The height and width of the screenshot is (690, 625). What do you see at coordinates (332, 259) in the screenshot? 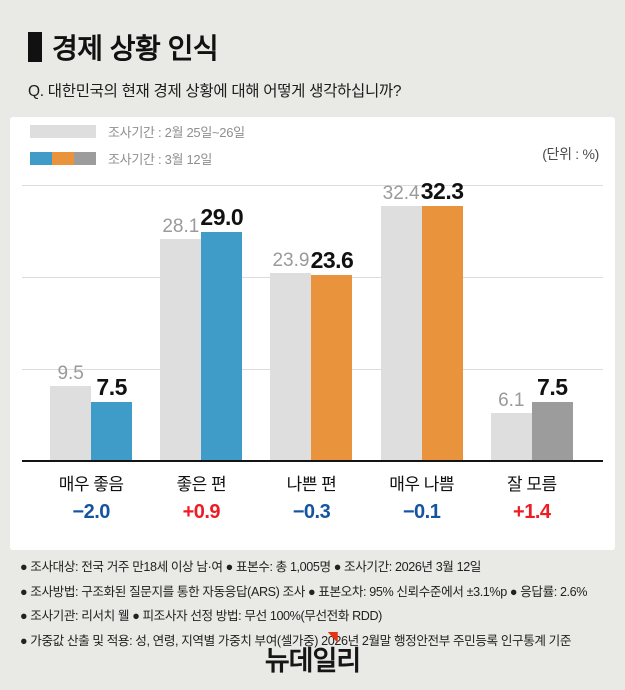
I see `value-label: 23.6` at bounding box center [332, 259].